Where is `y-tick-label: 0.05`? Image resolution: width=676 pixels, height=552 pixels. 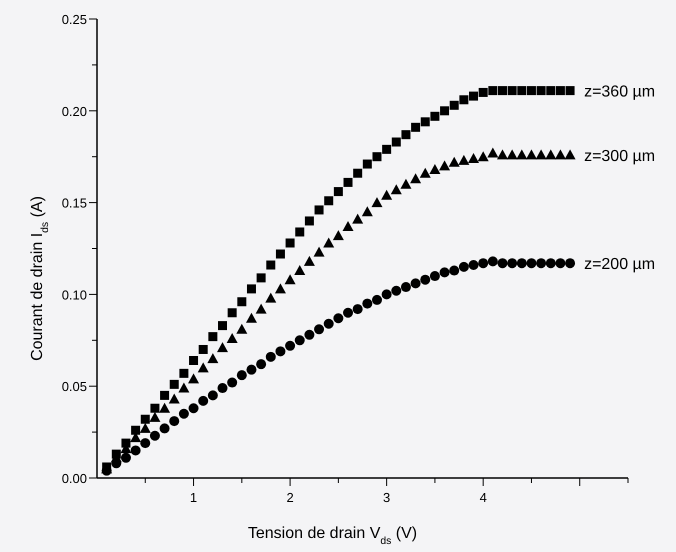 y-tick-label: 0.05 is located at coordinates (74, 386).